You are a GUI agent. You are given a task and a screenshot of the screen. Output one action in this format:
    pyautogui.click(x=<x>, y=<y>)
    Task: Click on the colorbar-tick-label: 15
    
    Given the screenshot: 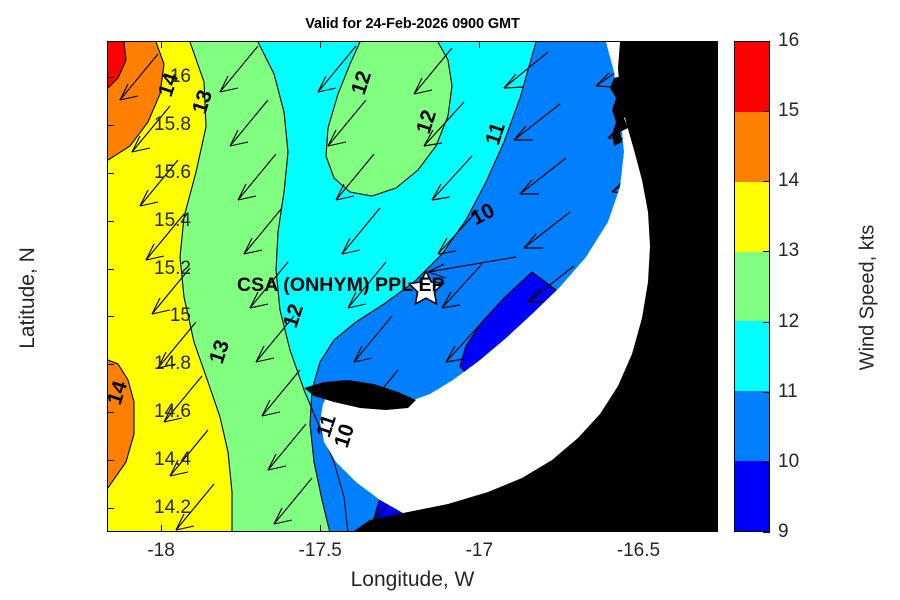 What is the action you would take?
    pyautogui.click(x=789, y=111)
    